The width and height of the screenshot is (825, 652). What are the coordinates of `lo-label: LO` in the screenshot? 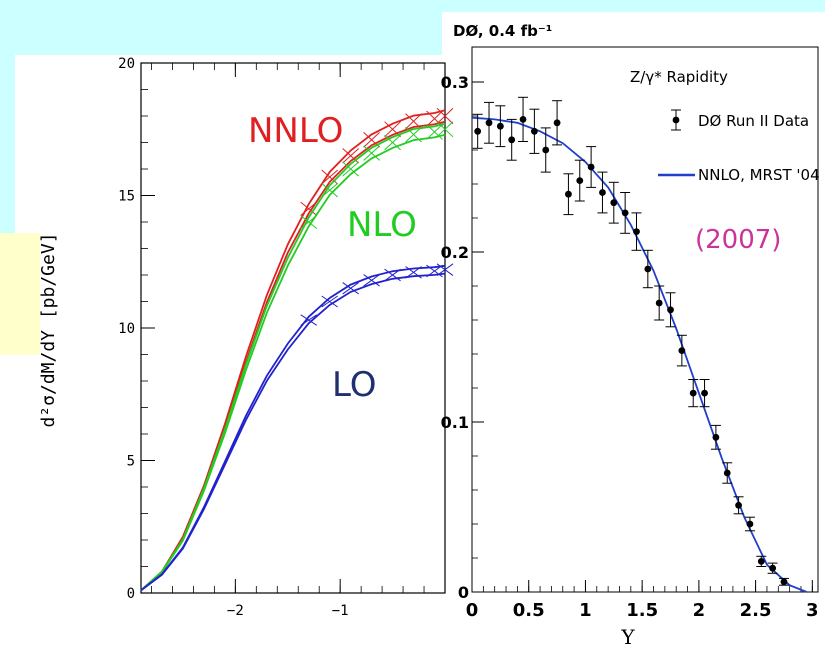 It's located at (354, 385).